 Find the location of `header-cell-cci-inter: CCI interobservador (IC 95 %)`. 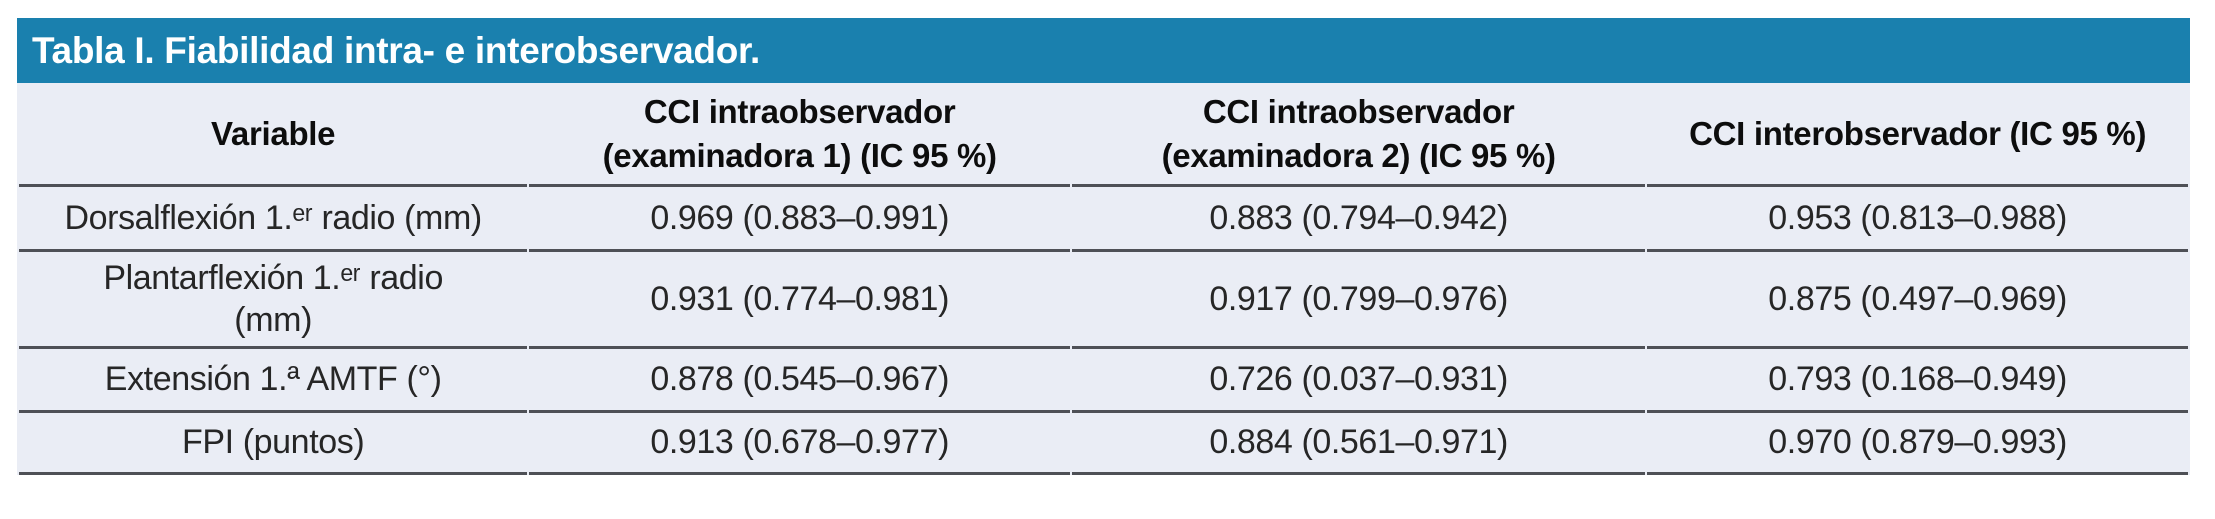

header-cell-cci-inter: CCI interobservador (IC 95 %) is located at coordinates (1917, 135).